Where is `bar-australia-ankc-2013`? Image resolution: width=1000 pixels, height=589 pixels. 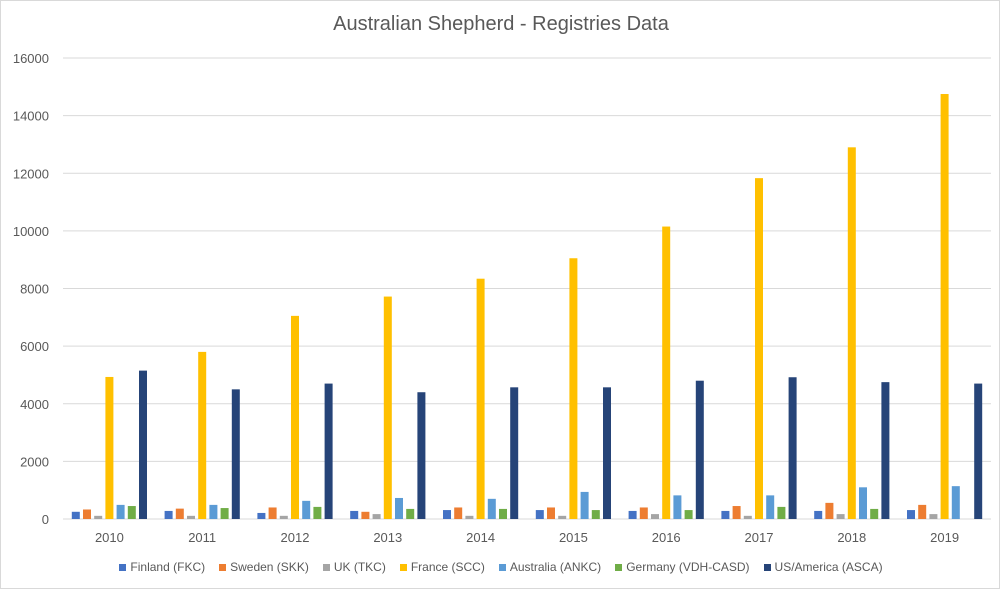 bar-australia-ankc-2013 is located at coordinates (399, 508).